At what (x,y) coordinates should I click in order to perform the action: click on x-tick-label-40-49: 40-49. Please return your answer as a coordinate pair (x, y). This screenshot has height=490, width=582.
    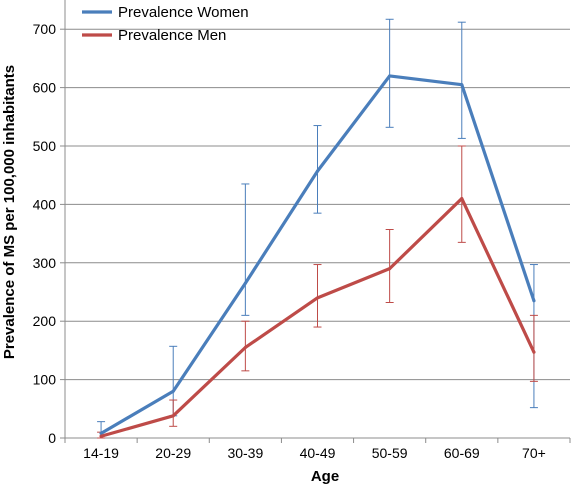
    Looking at the image, I should click on (318, 453).